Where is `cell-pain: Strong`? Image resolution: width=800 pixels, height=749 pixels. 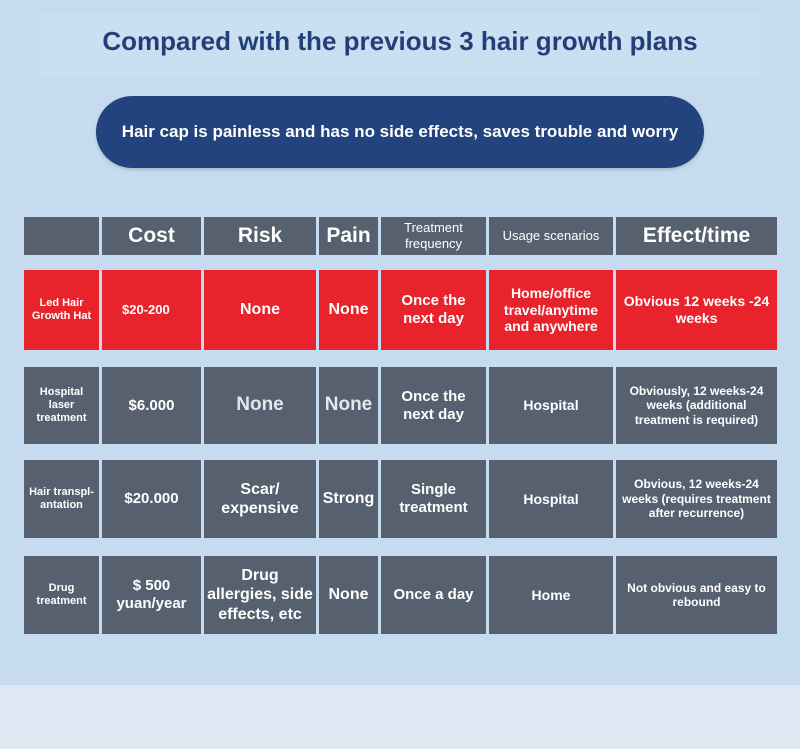
cell-pain: Strong is located at coordinates (348, 499).